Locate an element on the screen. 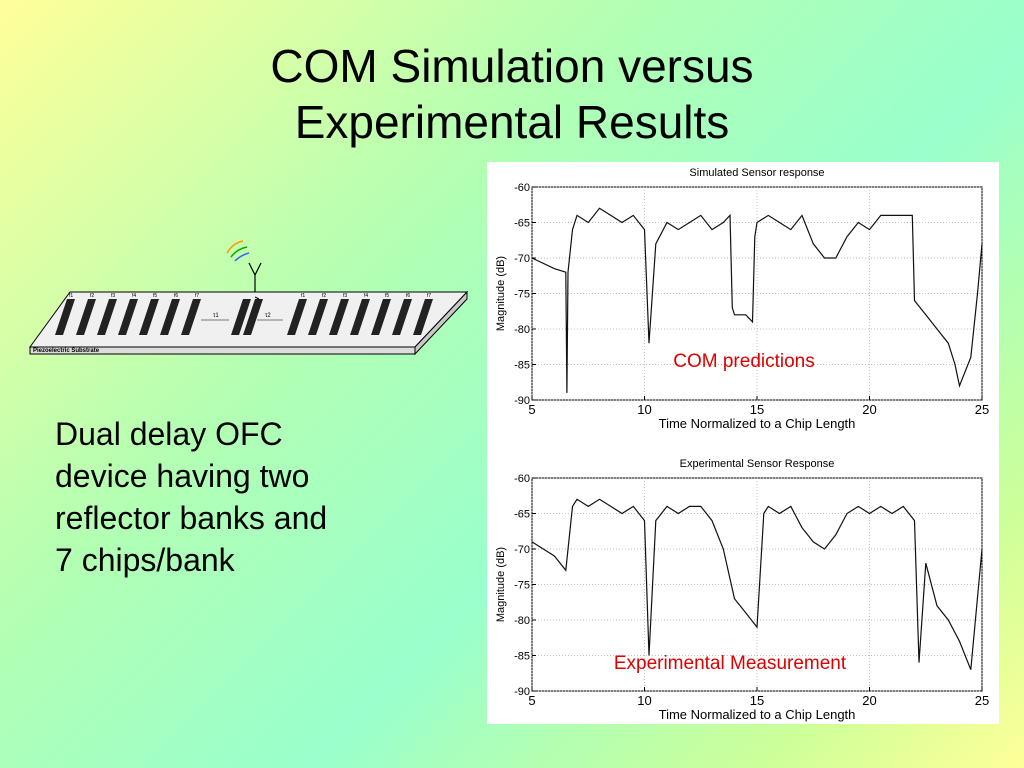  bank2-label: f2 is located at coordinates (324, 296).